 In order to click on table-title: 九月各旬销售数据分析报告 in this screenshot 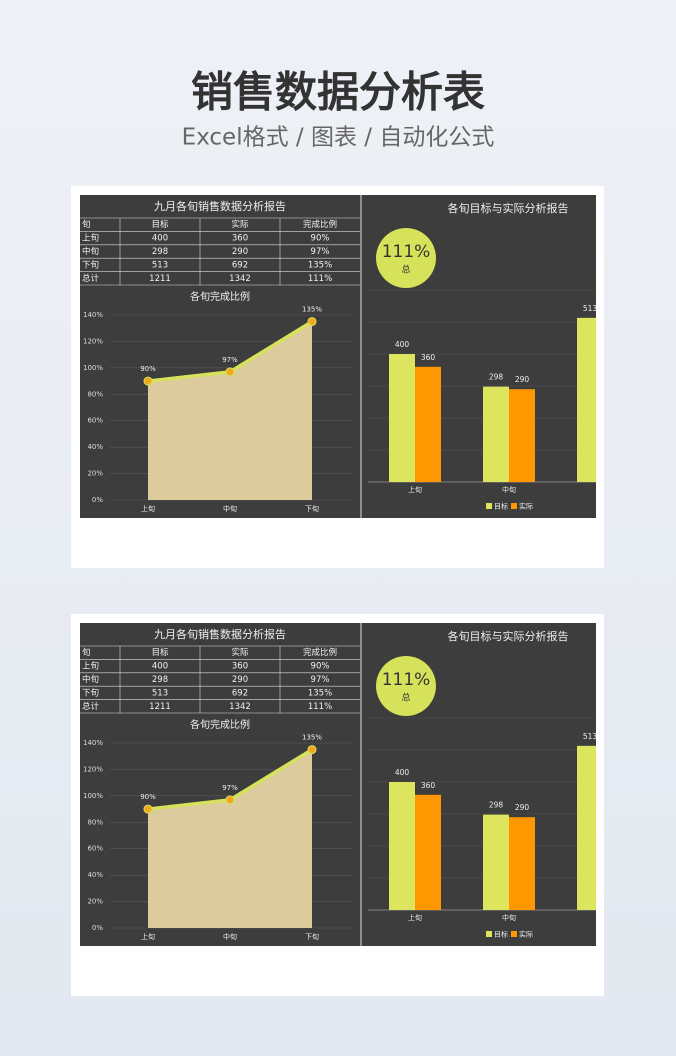, I will do `click(220, 634)`.